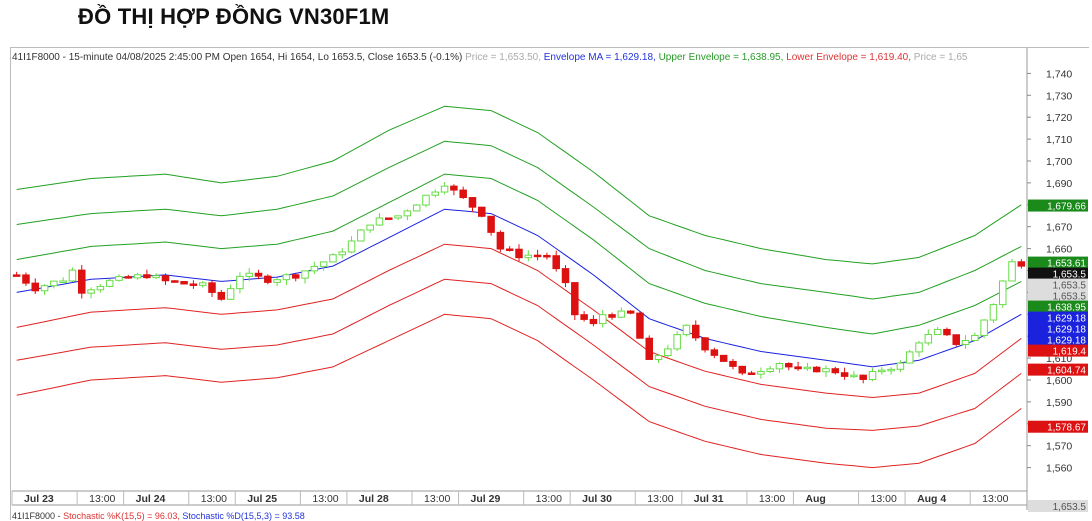  I want to click on x-tick-label: Jul 30, so click(597, 499).